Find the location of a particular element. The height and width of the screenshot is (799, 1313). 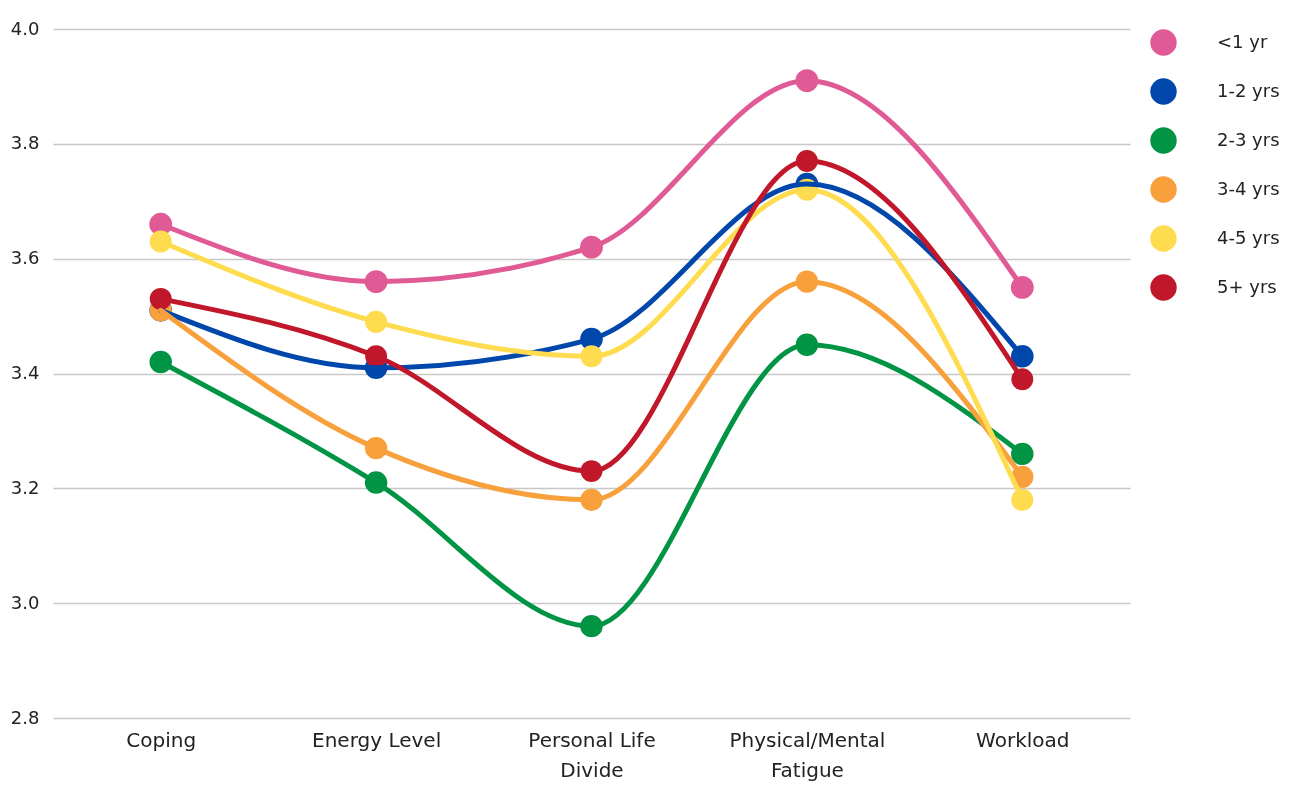

legend-label: 1-2 yrs is located at coordinates (1248, 90).